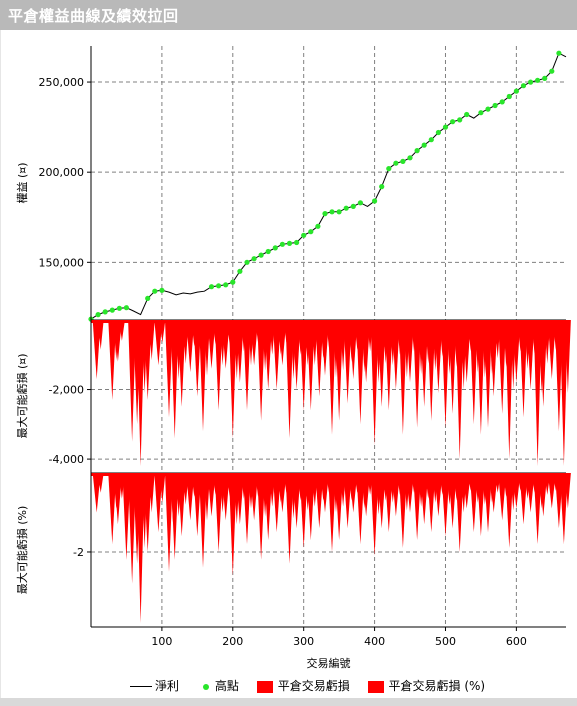 The image size is (577, 706). I want to click on x-tick-label: 500, so click(445, 641).